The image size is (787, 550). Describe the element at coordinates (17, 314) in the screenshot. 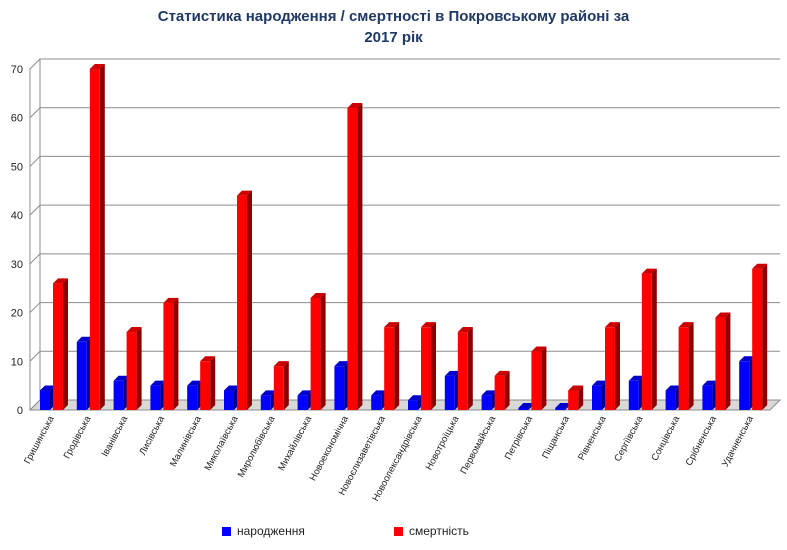

I see `y-tick-20: 20` at that location.